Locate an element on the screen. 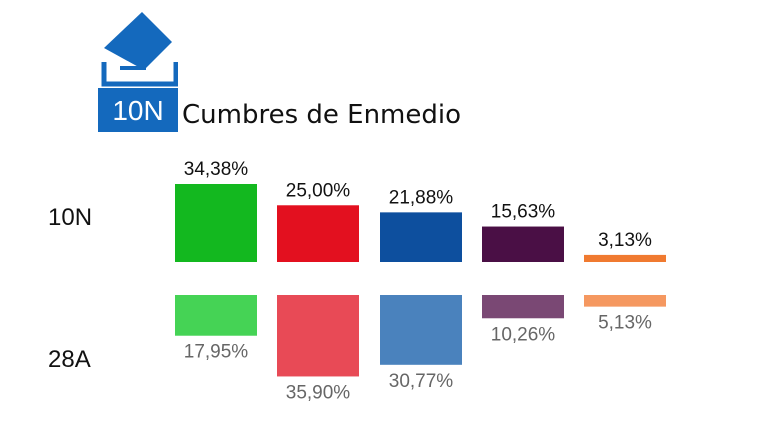  data-label-28a-0: 17,95% is located at coordinates (216, 352).